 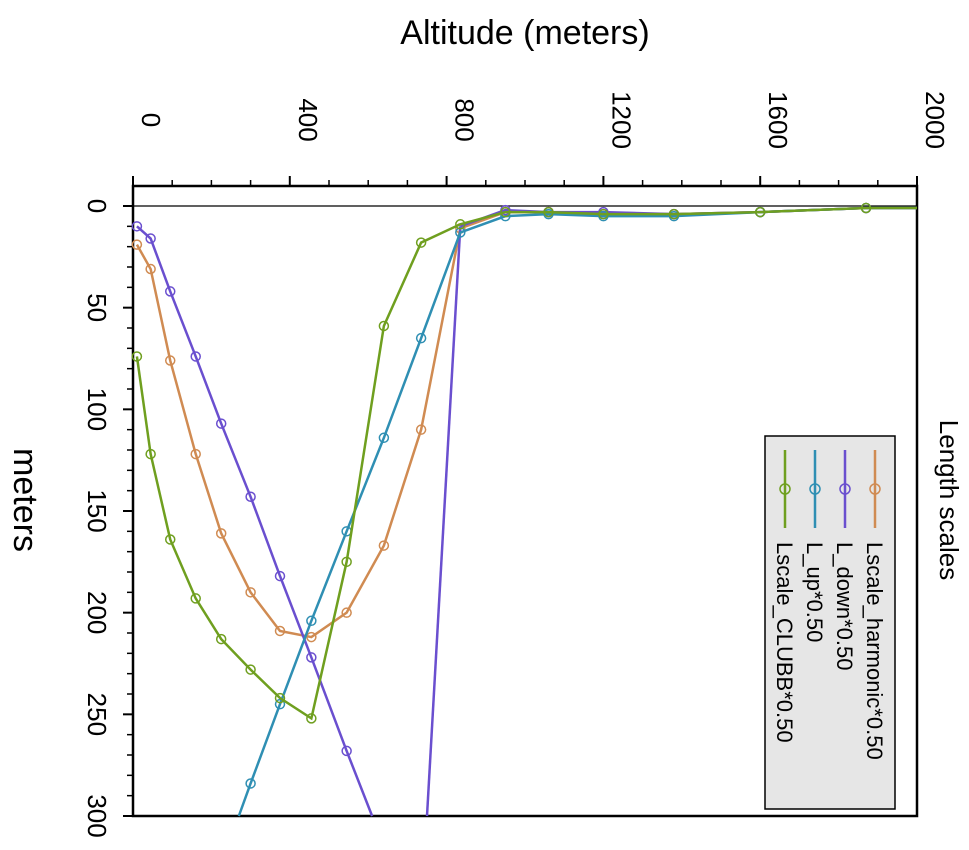 I want to click on y-axis-title: meters, so click(x=25, y=500).